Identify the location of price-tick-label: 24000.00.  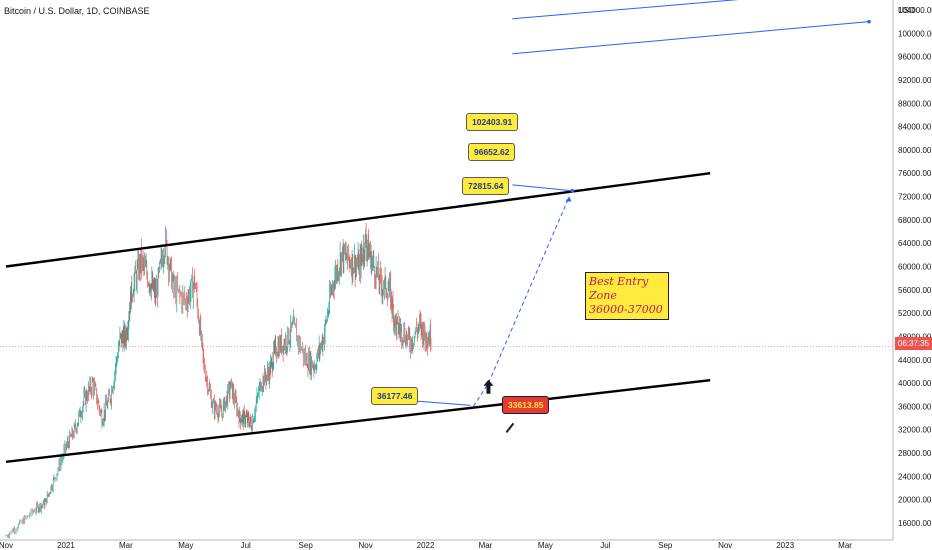
(915, 476).